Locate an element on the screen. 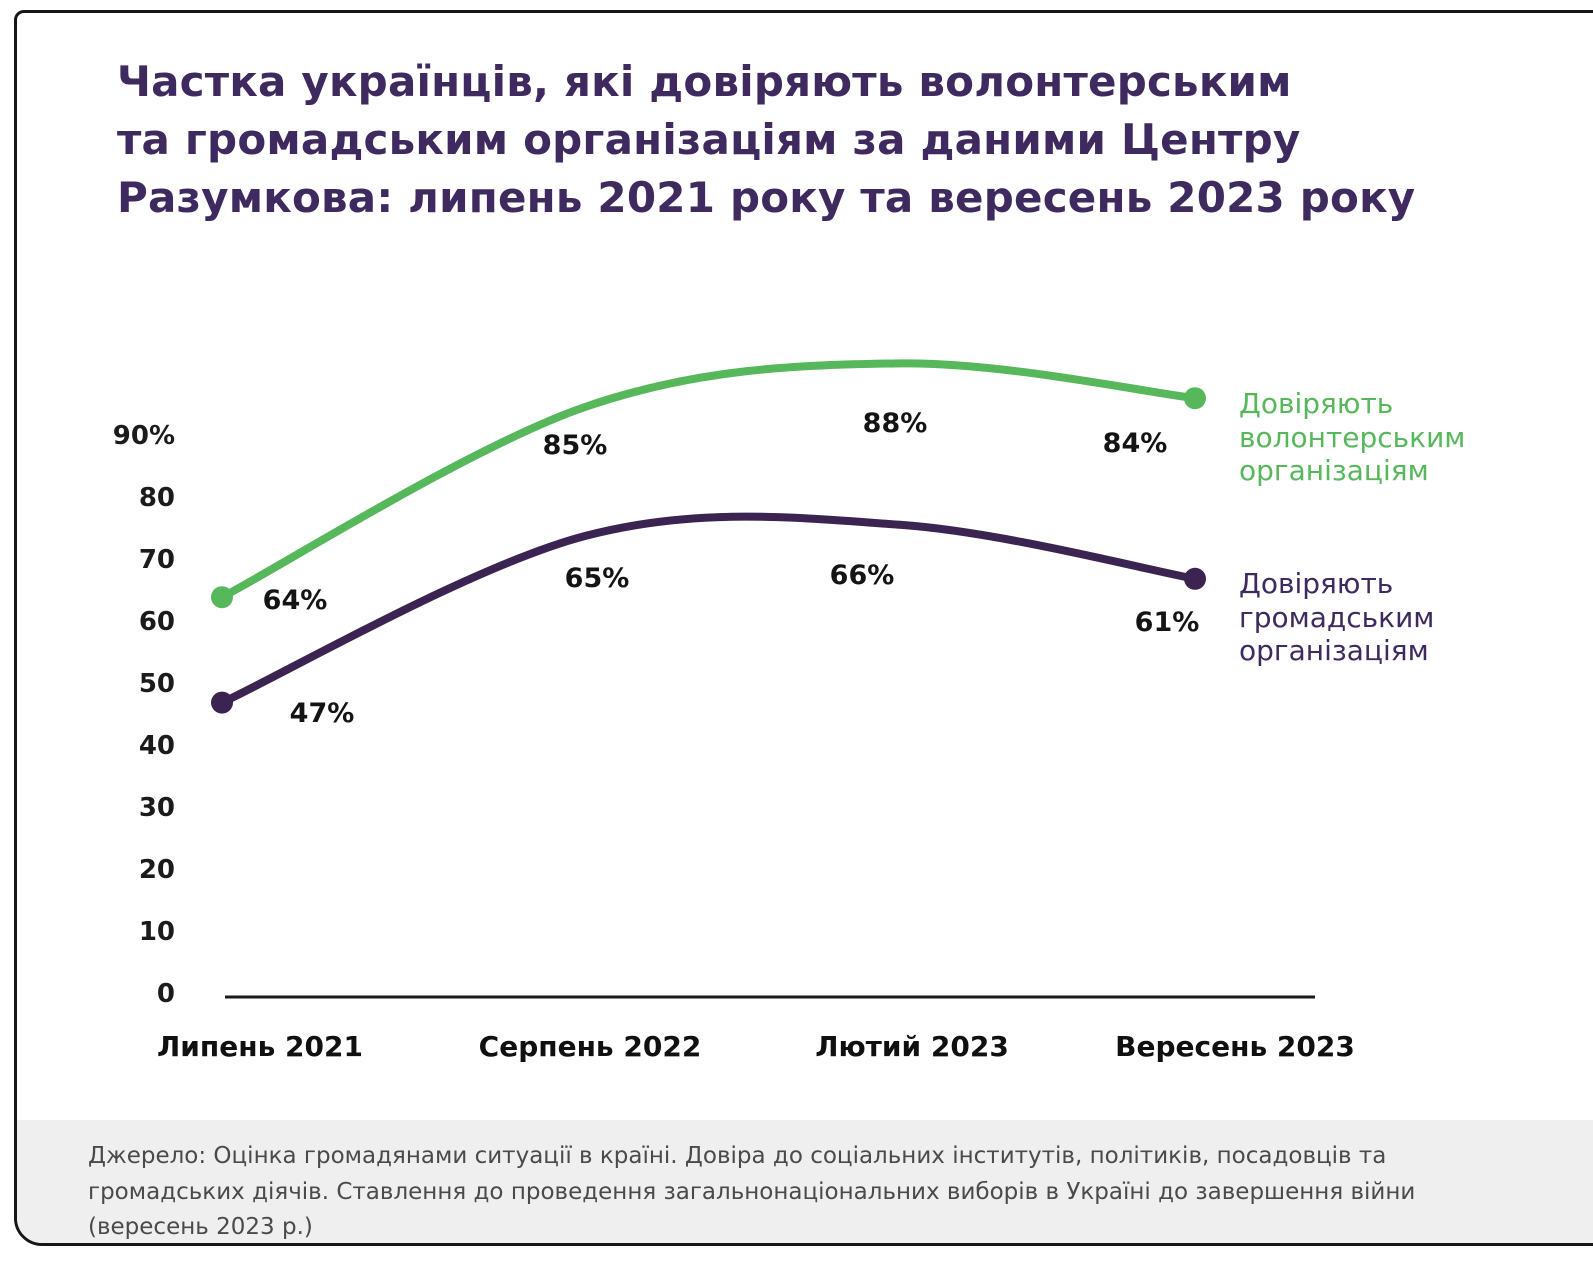 The width and height of the screenshot is (1593, 1281). data-point-label: 84% is located at coordinates (1135, 444).